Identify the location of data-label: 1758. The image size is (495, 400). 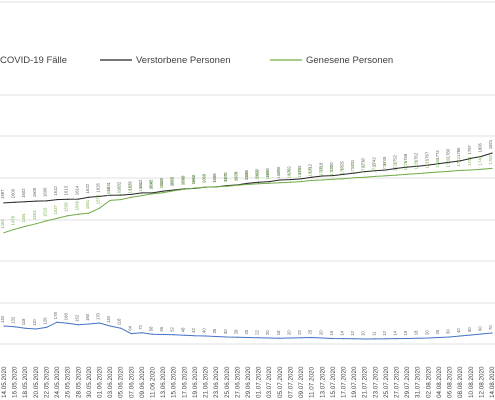
(405, 158).